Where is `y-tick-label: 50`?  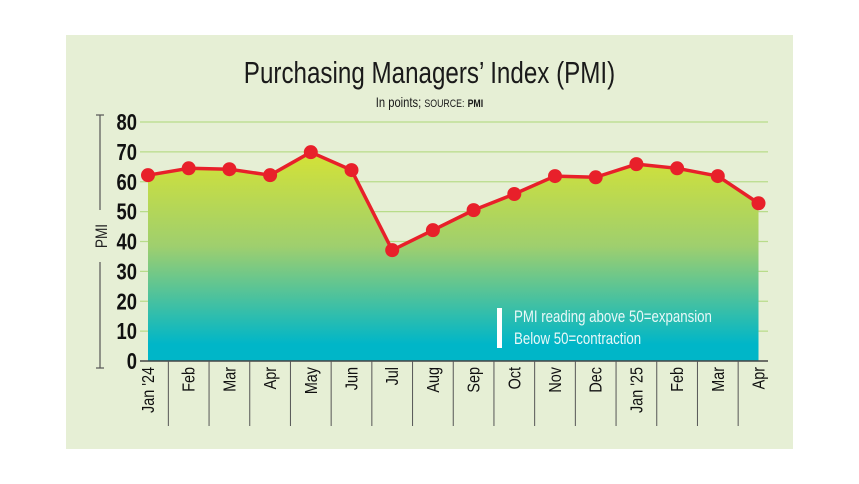
y-tick-label: 50 is located at coordinates (127, 212).